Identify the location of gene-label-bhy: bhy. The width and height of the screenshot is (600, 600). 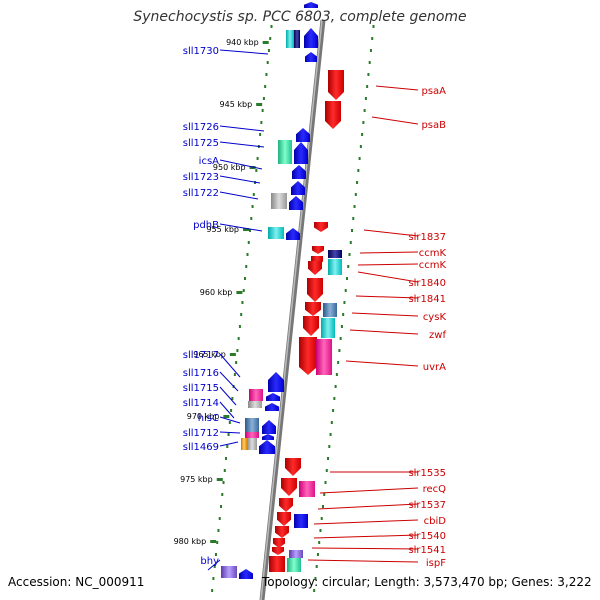
(209, 561).